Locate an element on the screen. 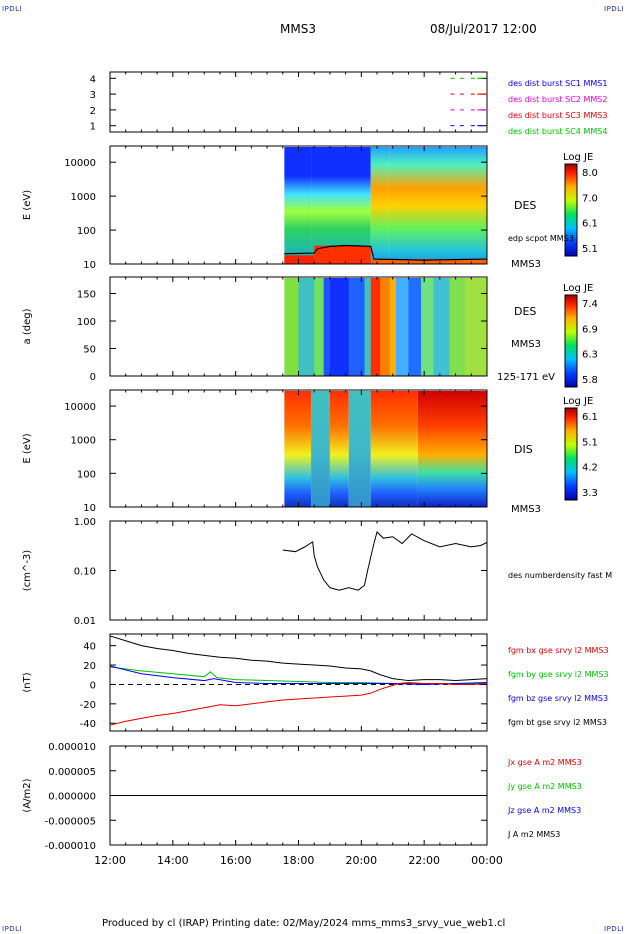  des-pitch-energy-range: 125-171 eV is located at coordinates (526, 377).